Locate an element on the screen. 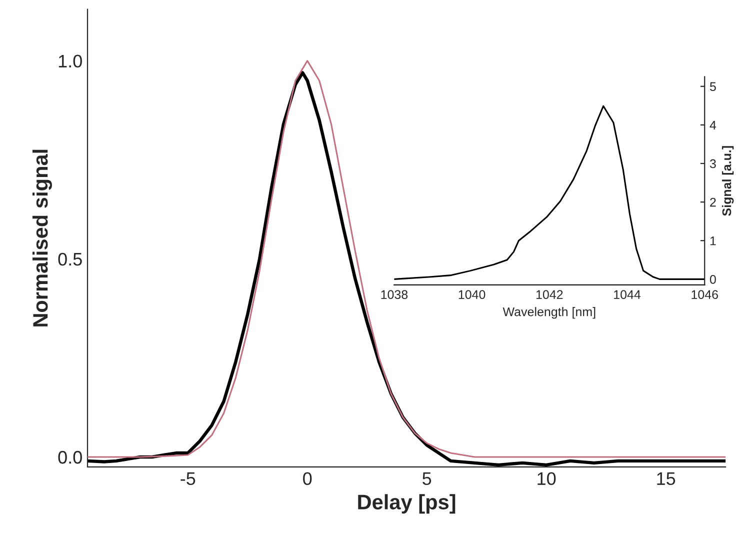  y2-axis-title: Signal [a.u.] is located at coordinates (728, 181).